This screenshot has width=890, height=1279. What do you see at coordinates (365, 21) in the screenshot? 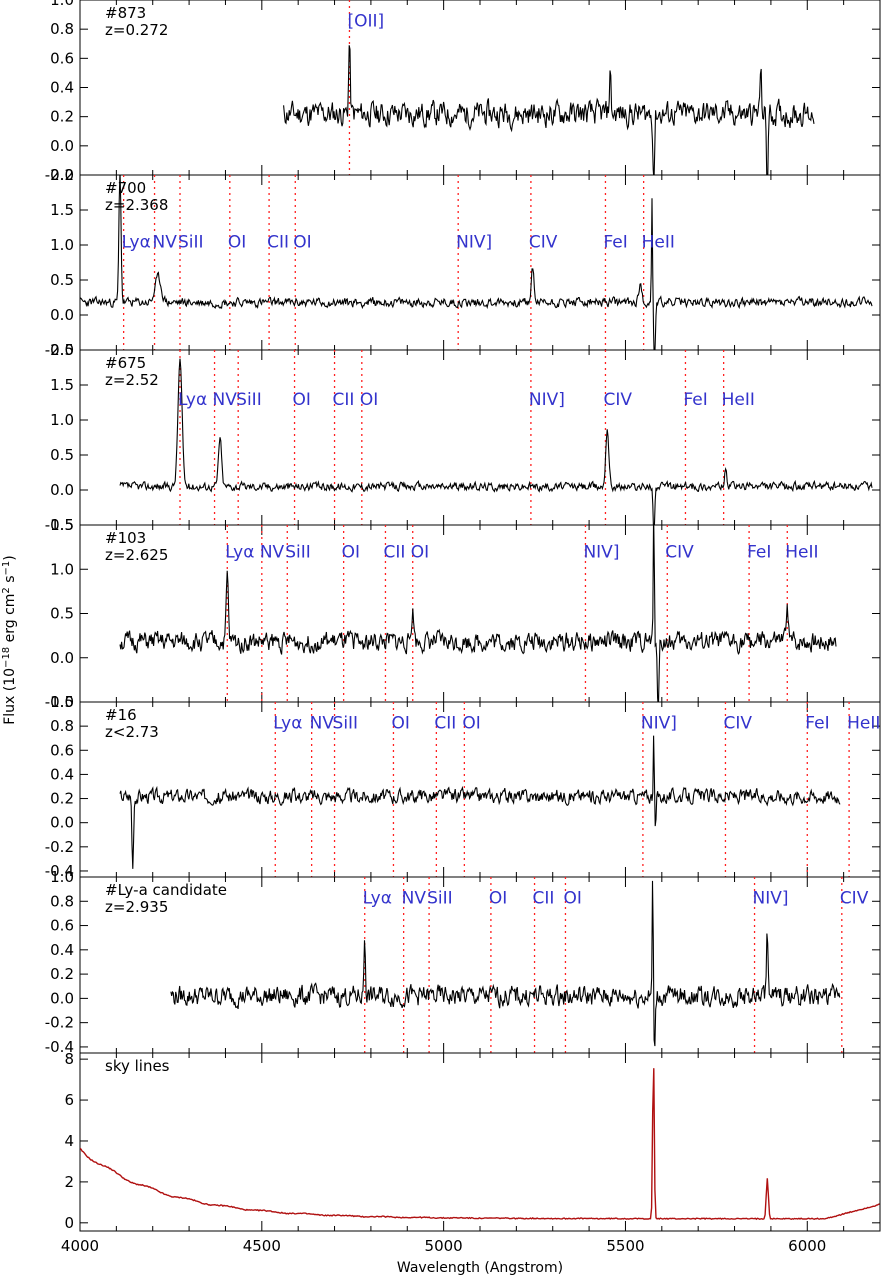
I see `line-label: [OII]` at bounding box center [365, 21].